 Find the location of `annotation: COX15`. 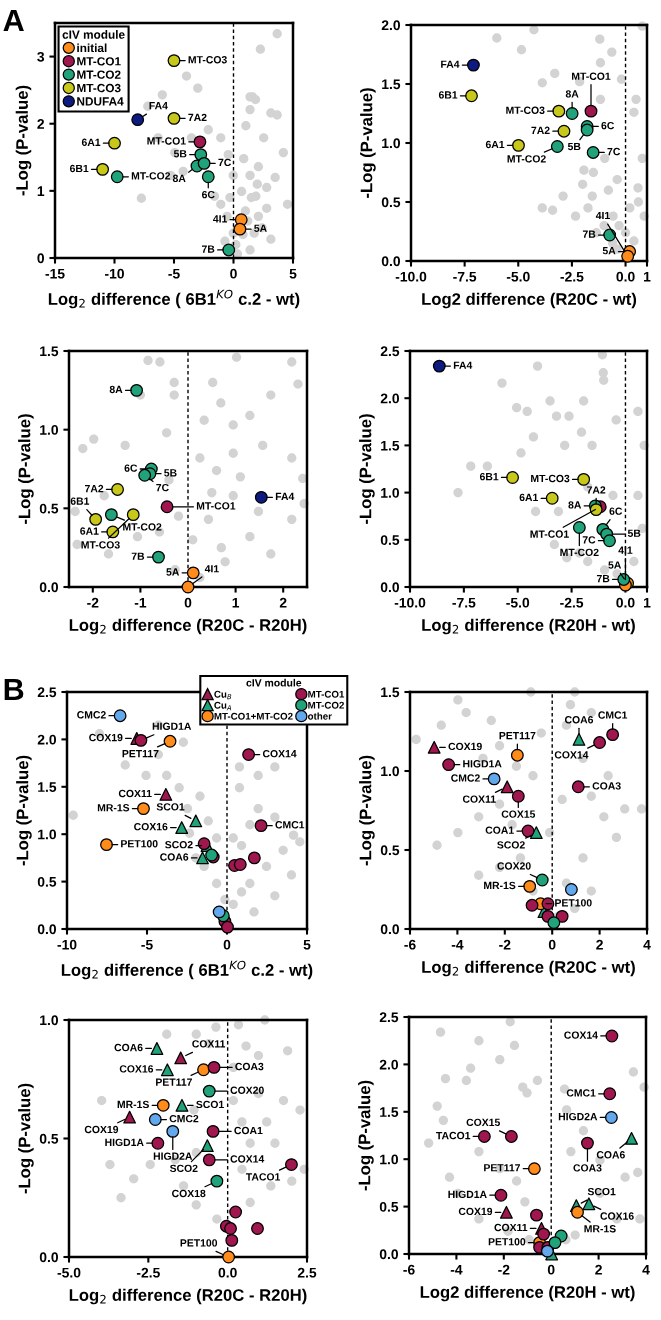

annotation: COX15 is located at coordinates (483, 1122).